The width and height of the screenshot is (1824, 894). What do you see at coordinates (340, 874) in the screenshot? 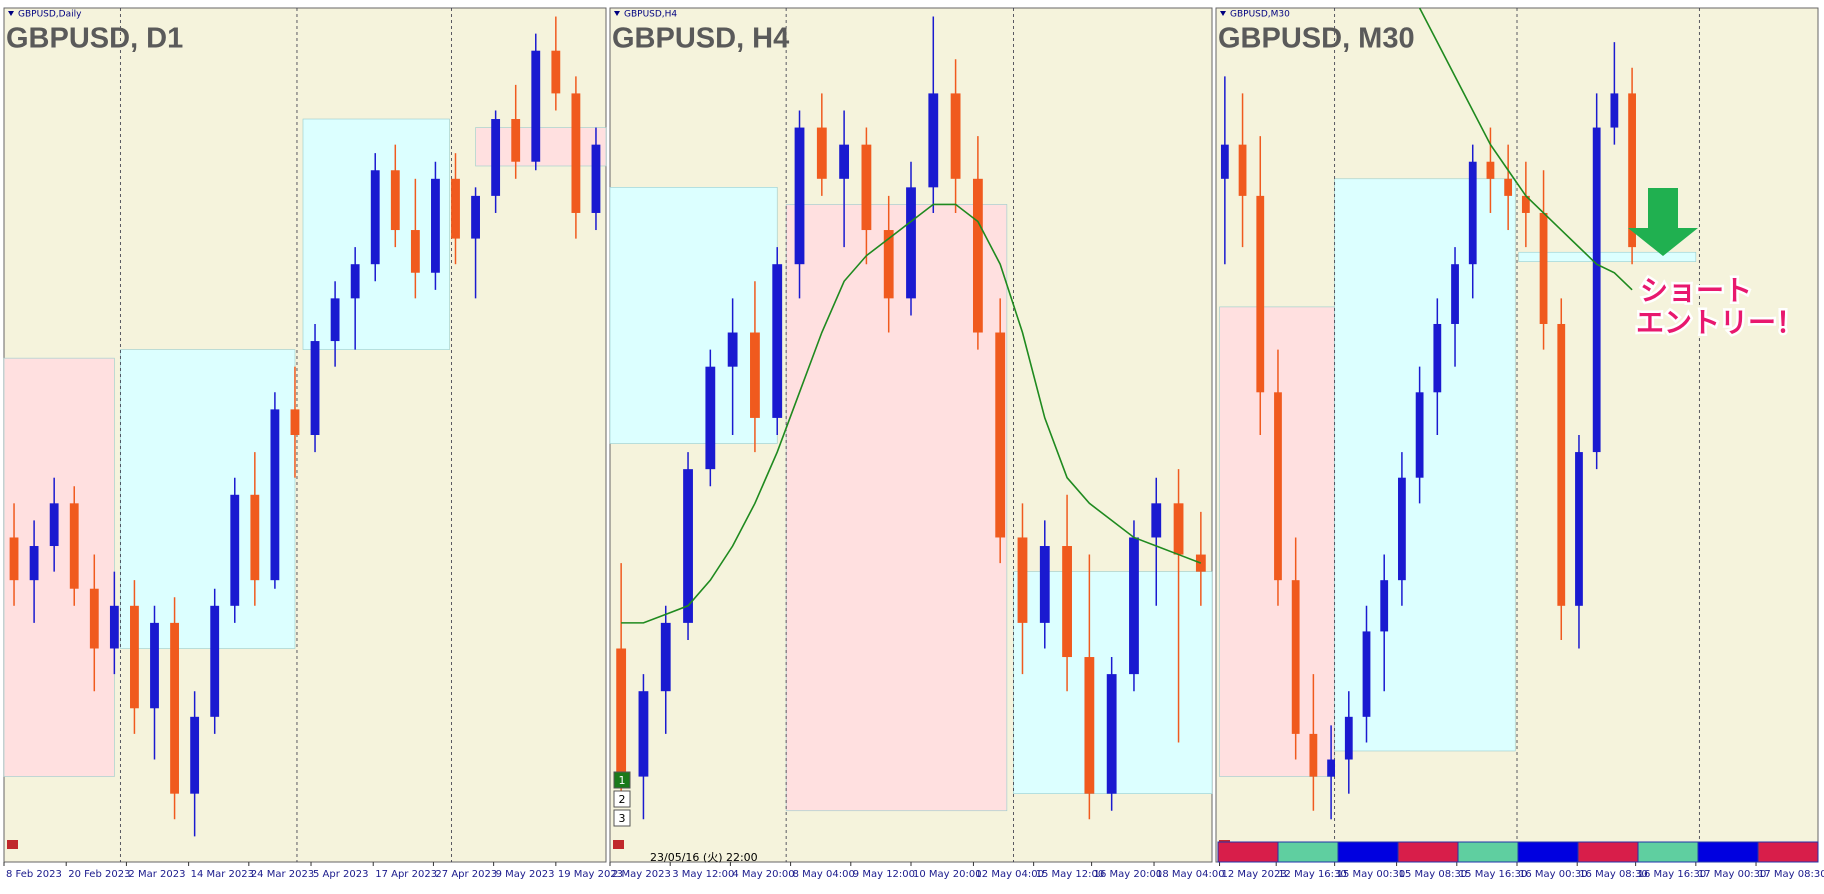
I see `x-tick-label: 5 Apr 2023` at bounding box center [340, 874].